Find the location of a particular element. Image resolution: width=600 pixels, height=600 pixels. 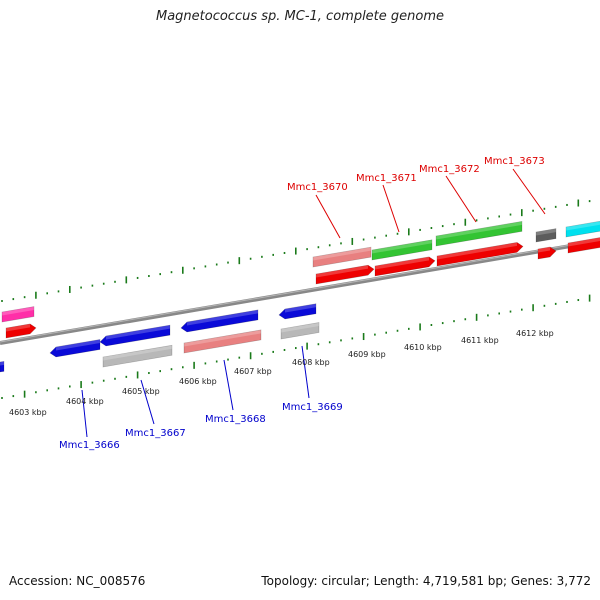

gene-3666-blue-body is located at coordinates (75, 348).